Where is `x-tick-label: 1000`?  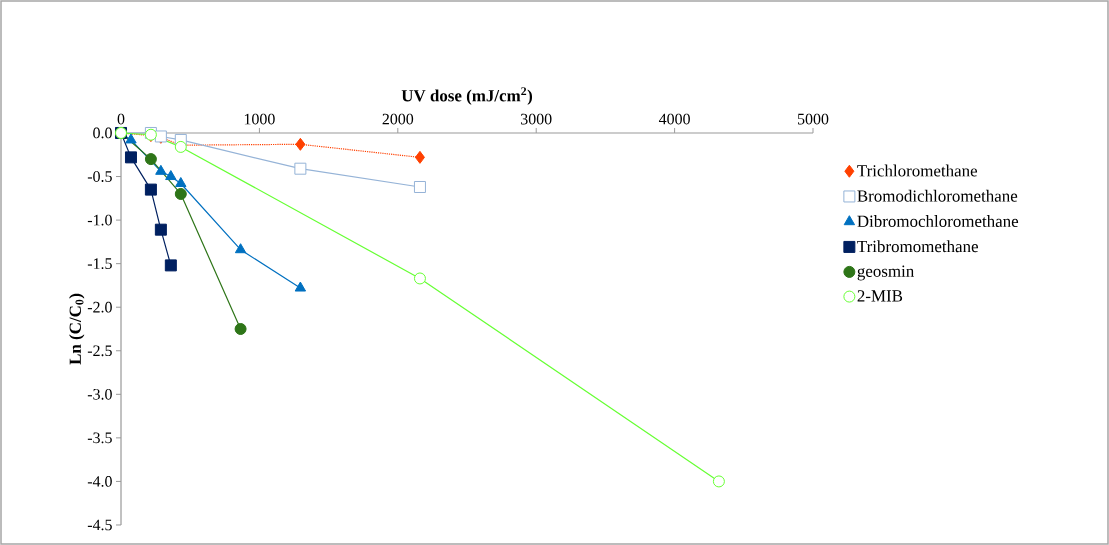 x-tick-label: 1000 is located at coordinates (259, 119).